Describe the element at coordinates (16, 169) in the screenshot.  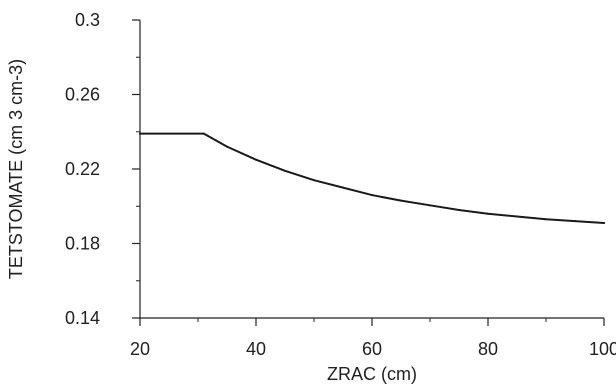
I see `y-axis-title: TETSTOMATE (cm 3 cm-3)` at that location.